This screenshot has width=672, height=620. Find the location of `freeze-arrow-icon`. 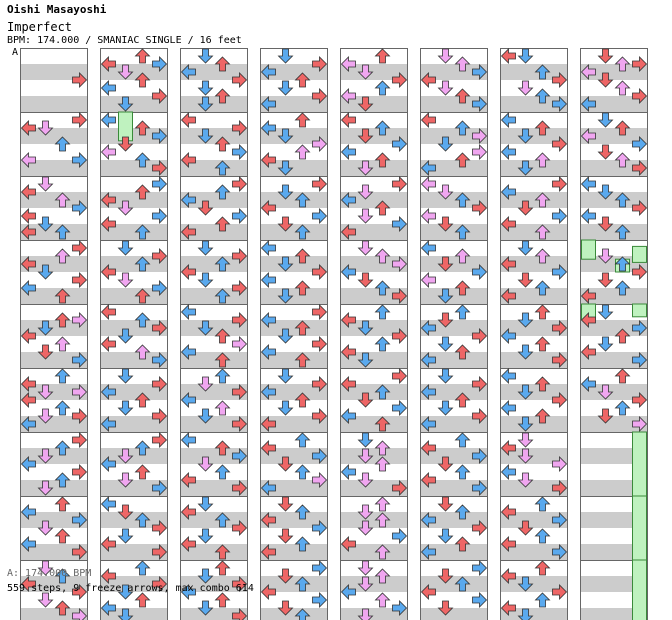

freeze-arrow-icon is located at coordinates (639, 310).